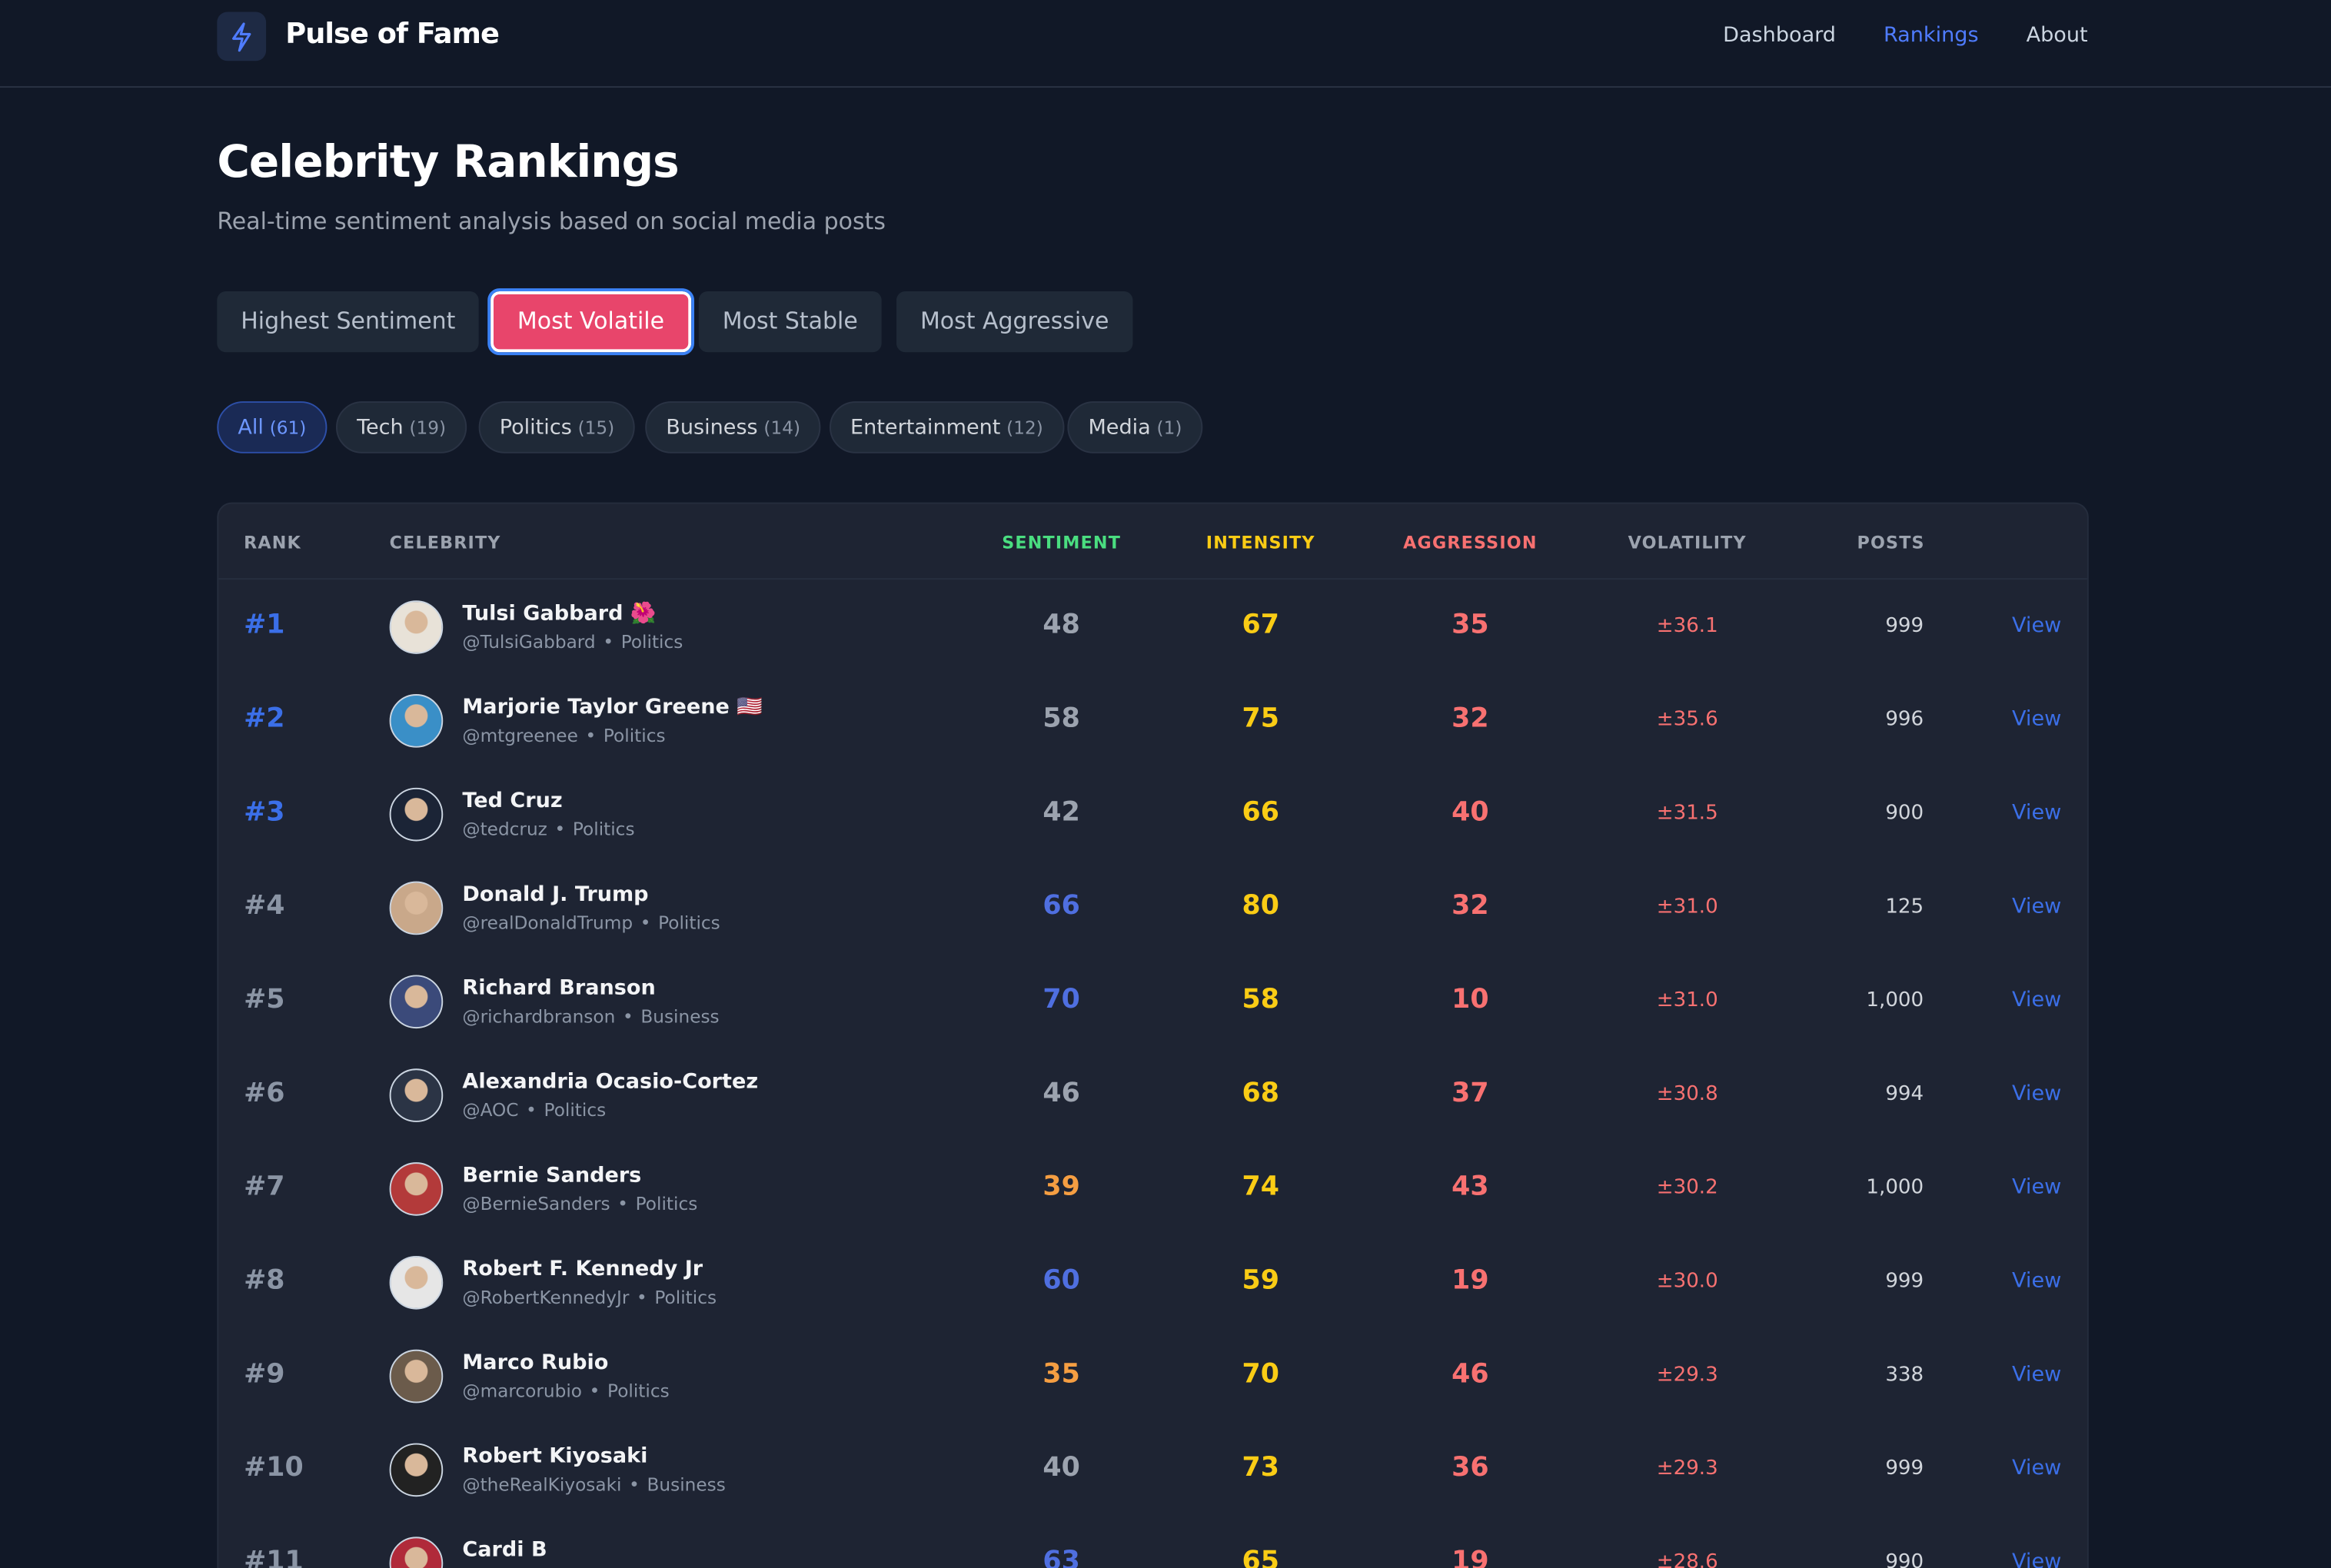 The image size is (2331, 1568). Describe the element at coordinates (1061, 1093) in the screenshot. I see `sentiment: 46` at that location.